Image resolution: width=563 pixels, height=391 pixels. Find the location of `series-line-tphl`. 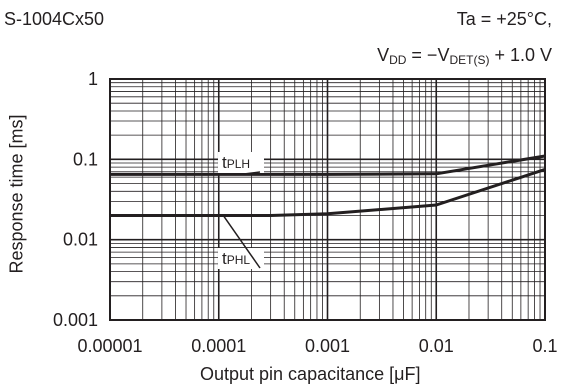

series-line-tphl is located at coordinates (328, 192).